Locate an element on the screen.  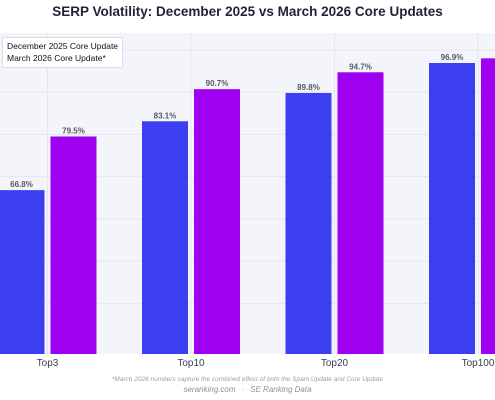
bar-march-2026-top20 is located at coordinates (360, 213).